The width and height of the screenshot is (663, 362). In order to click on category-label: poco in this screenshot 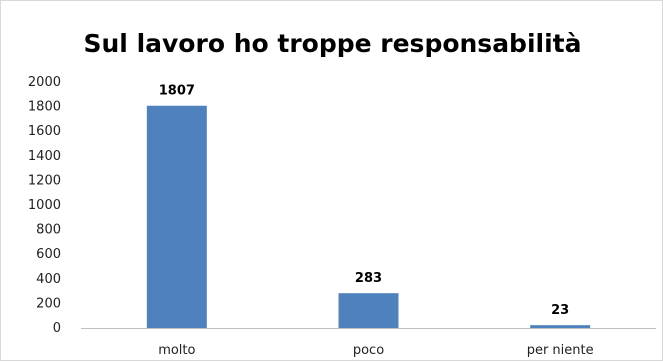, I will do `click(368, 350)`.